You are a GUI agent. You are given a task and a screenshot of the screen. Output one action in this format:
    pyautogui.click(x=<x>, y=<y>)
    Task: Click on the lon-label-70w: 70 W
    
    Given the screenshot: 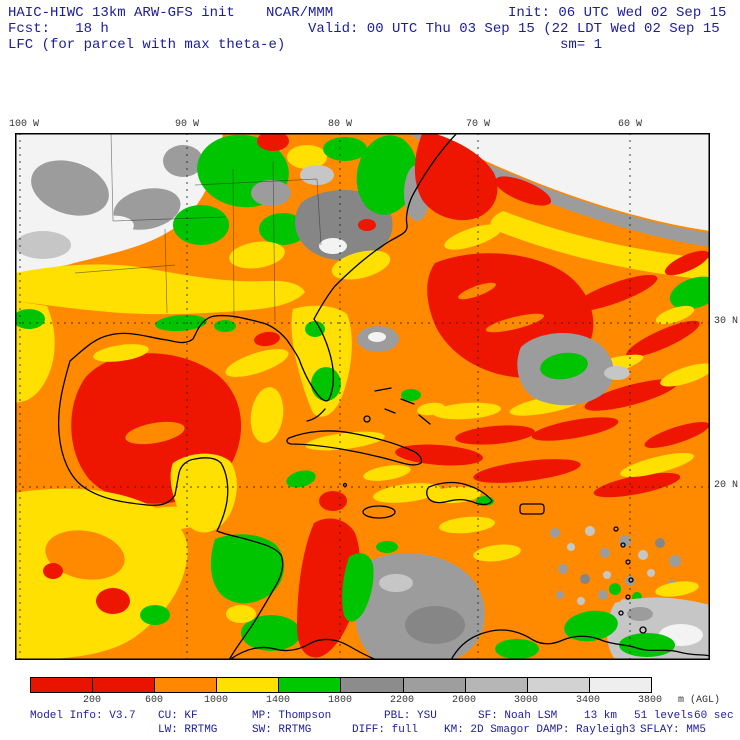 What is the action you would take?
    pyautogui.click(x=478, y=124)
    